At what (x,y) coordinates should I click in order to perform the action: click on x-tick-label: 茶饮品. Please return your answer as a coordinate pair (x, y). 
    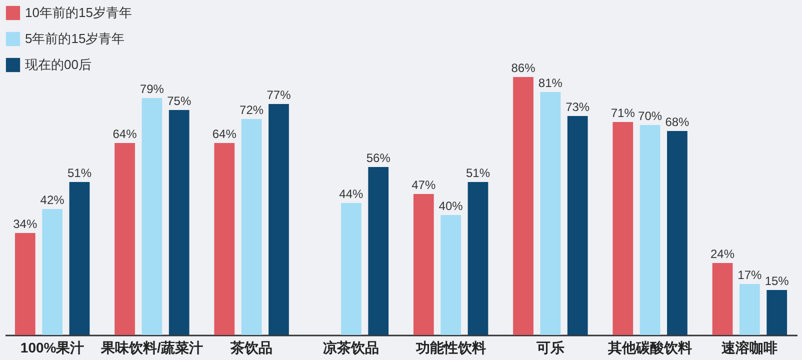
    Looking at the image, I should click on (251, 348).